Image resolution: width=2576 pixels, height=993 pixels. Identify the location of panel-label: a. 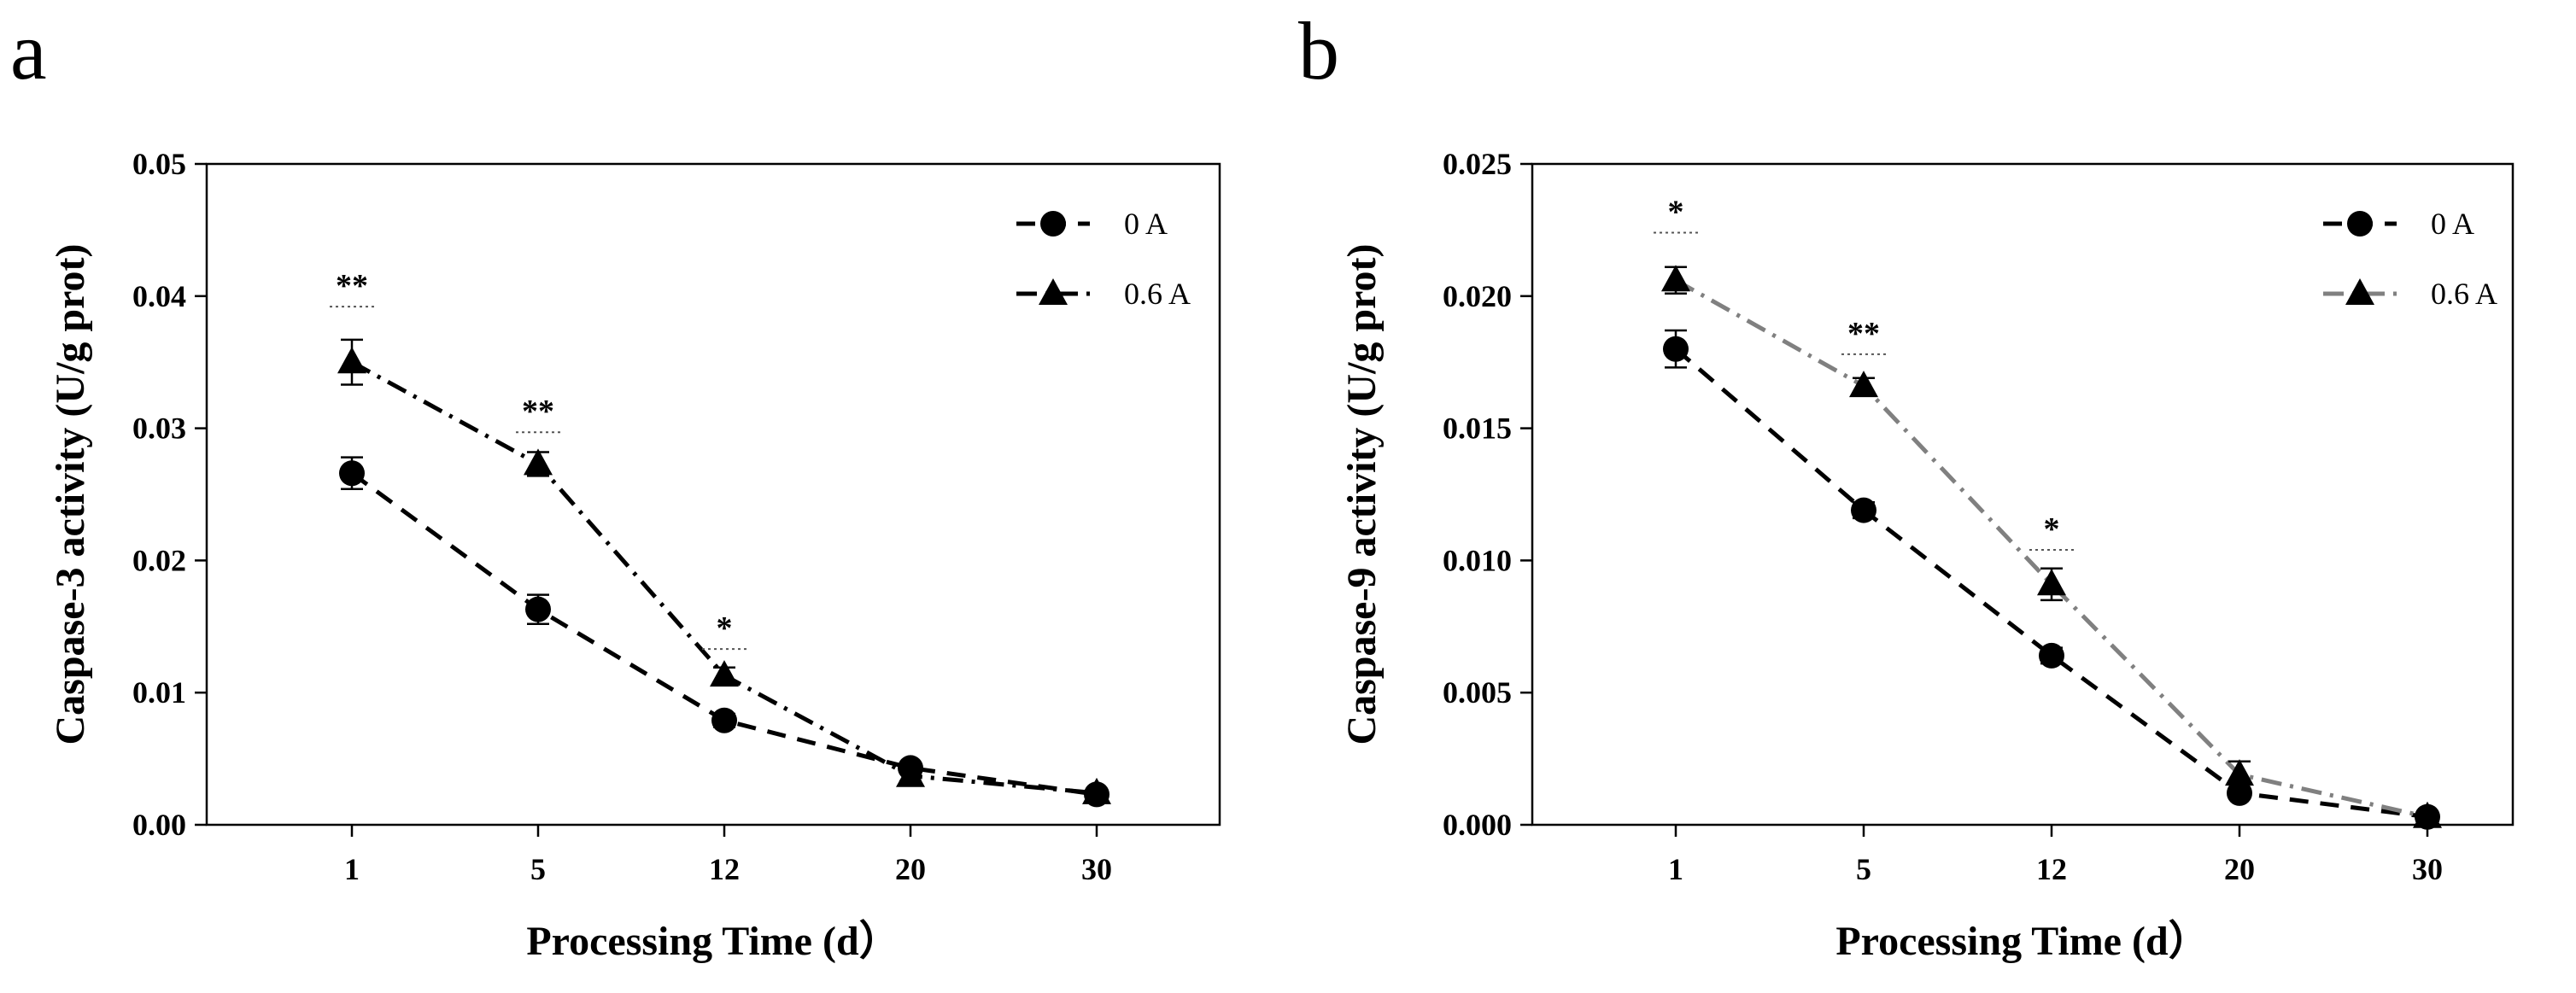
(28, 50).